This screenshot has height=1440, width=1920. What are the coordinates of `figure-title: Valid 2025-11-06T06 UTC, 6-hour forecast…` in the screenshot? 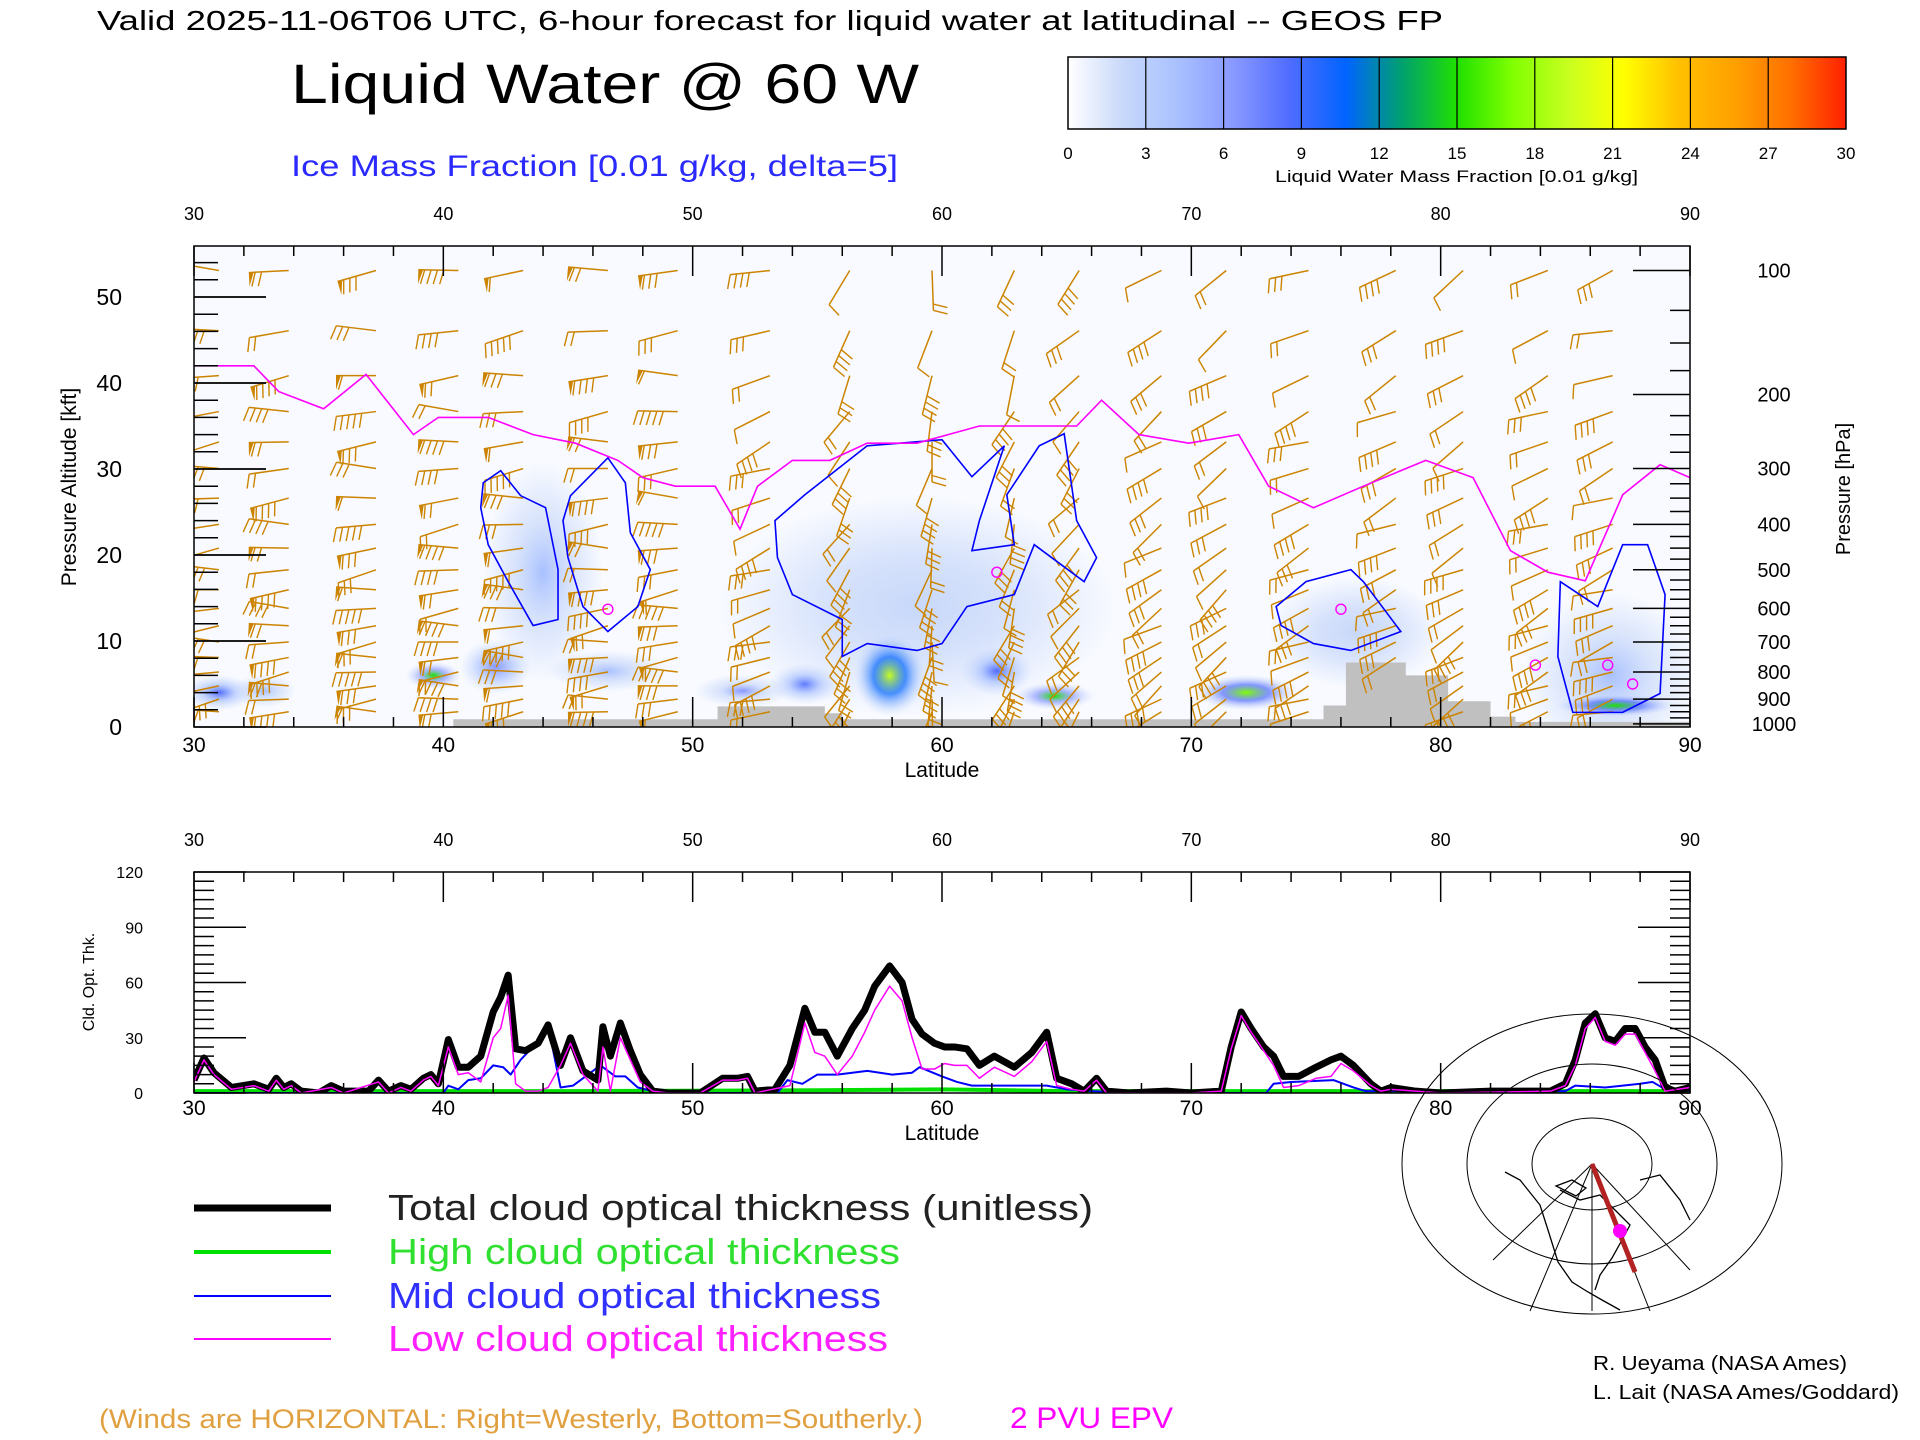 It's located at (770, 20).